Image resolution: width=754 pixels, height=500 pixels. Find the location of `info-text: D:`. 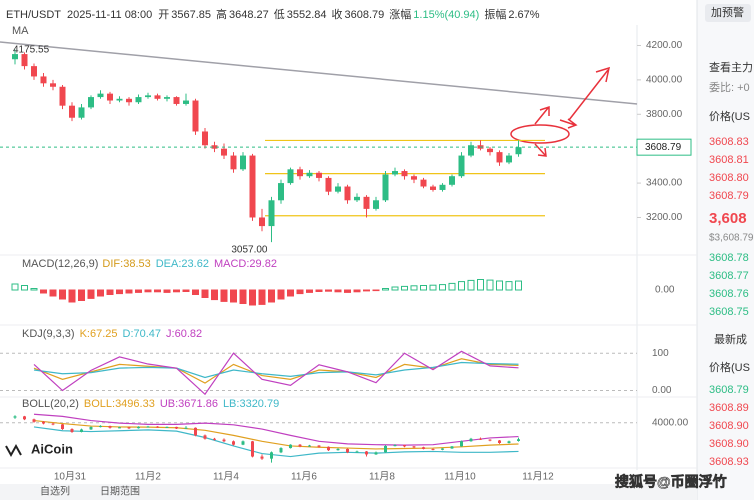

info-text: D: is located at coordinates (128, 334).